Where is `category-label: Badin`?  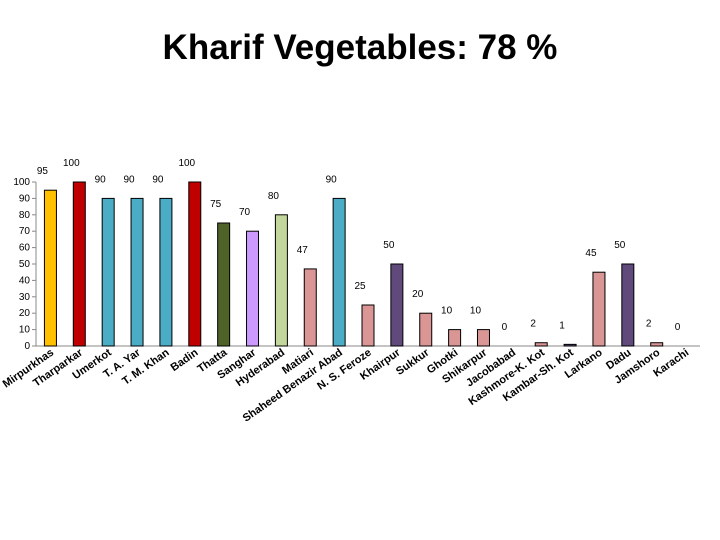
category-label: Badin is located at coordinates (185, 360).